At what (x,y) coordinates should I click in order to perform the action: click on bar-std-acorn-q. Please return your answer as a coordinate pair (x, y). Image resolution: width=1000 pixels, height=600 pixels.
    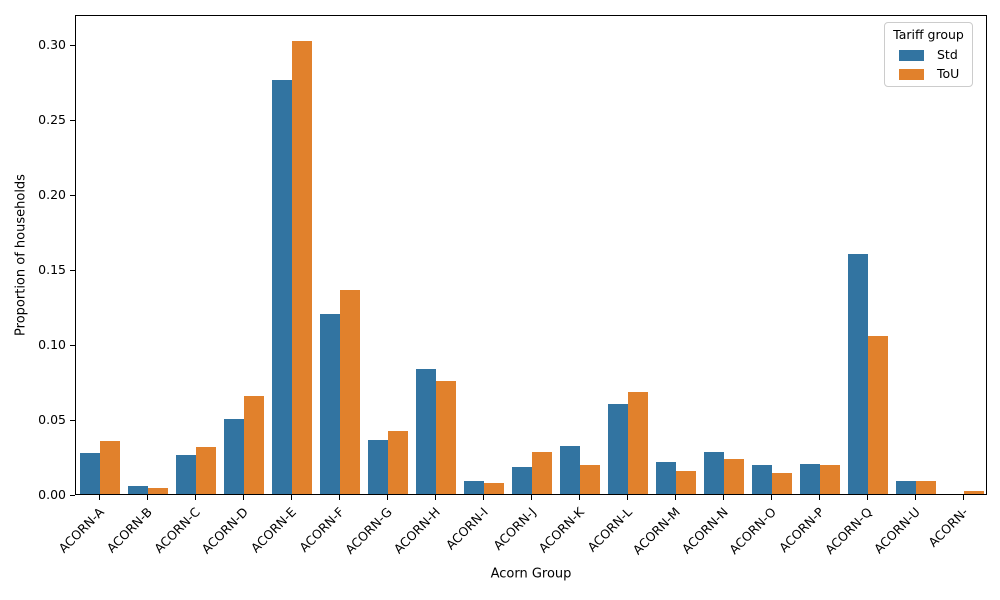
    Looking at the image, I should click on (858, 374).